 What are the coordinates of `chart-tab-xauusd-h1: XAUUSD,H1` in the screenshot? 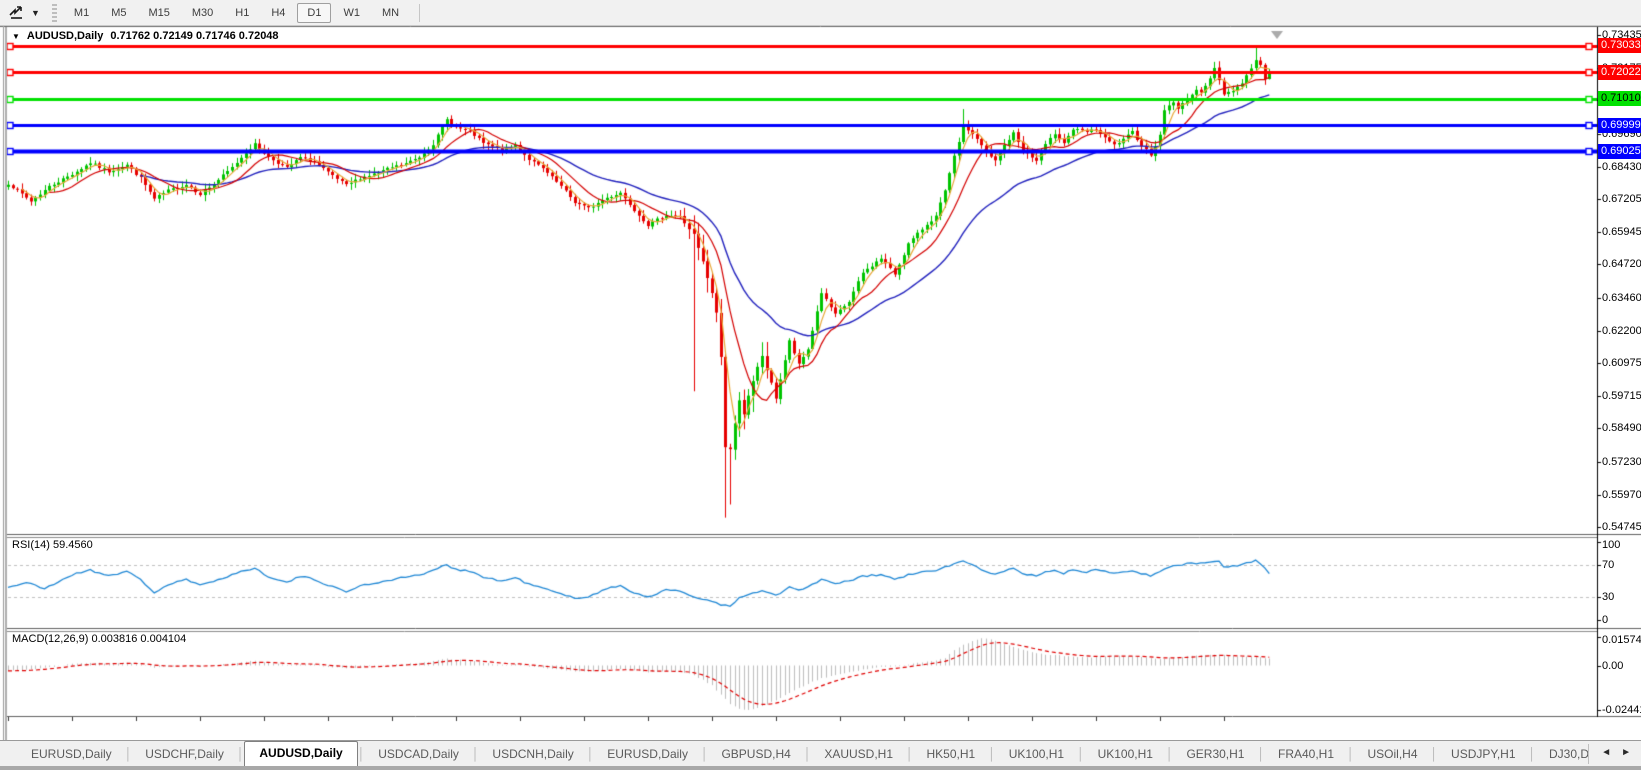 It's located at (858, 754).